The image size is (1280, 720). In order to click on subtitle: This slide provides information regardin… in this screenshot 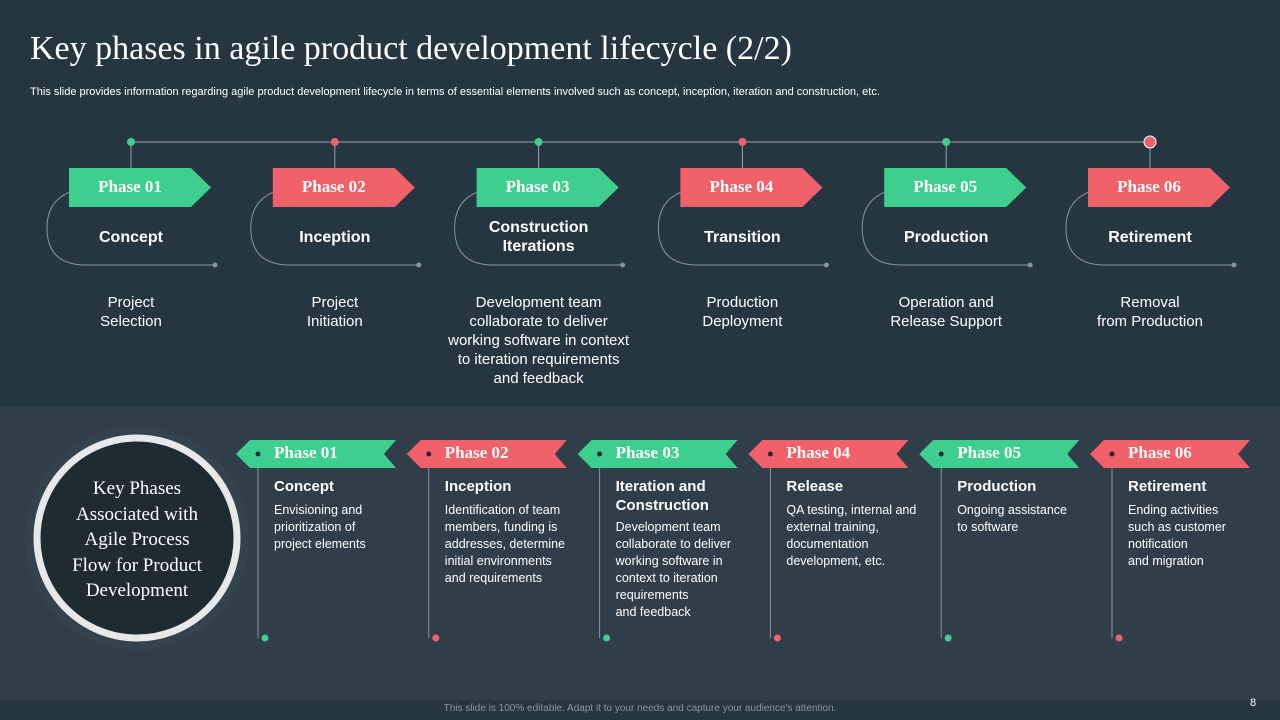, I will do `click(455, 92)`.